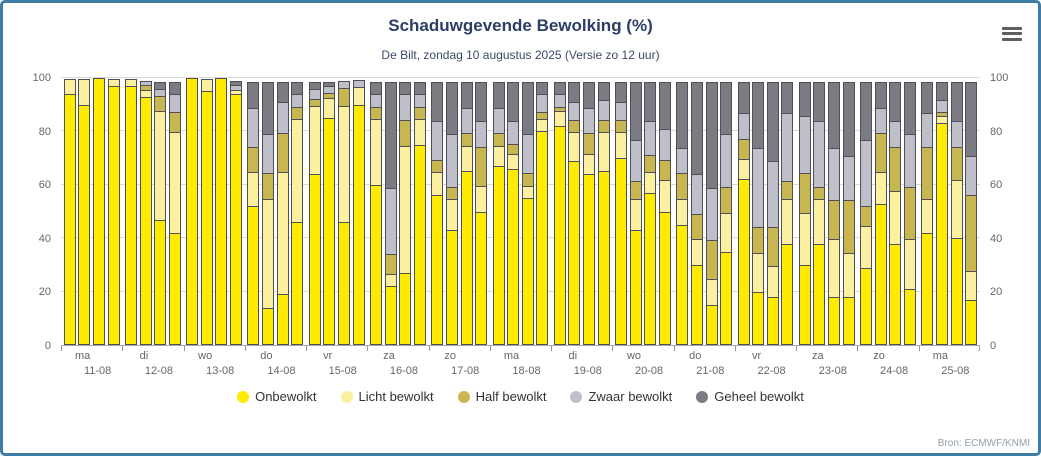  I want to click on x-axis-day-label: za 16-08, so click(397, 361).